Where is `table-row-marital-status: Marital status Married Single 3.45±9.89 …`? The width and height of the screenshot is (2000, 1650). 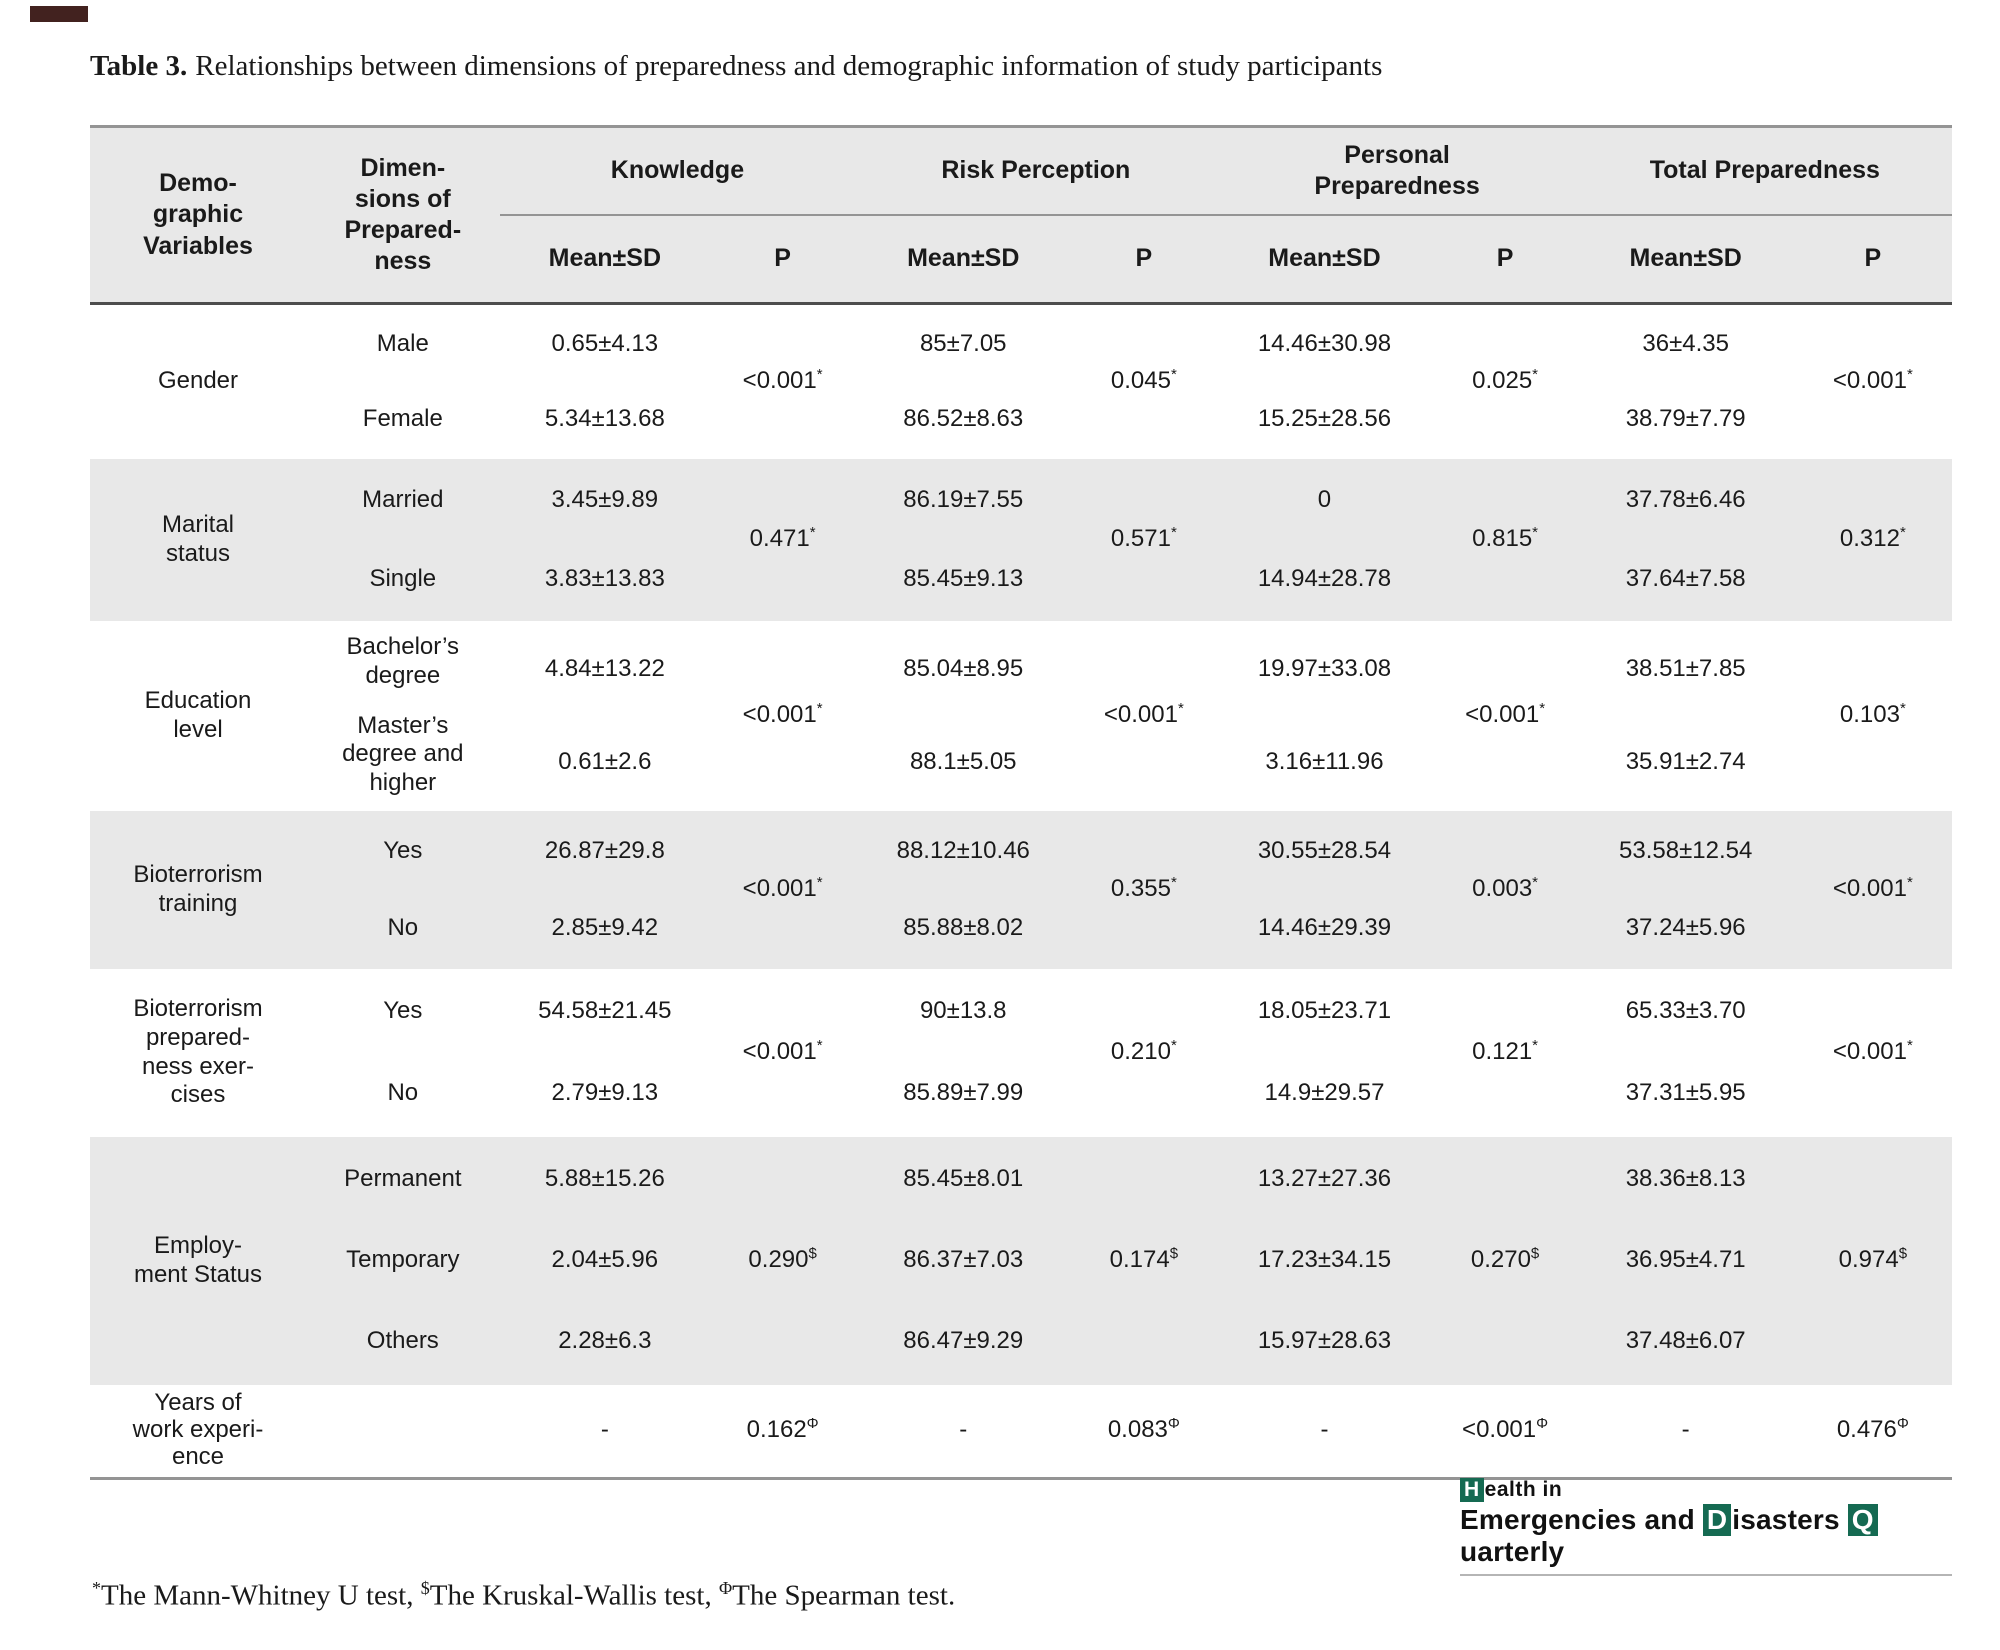 table-row-marital-status: Marital status Married Single 3.45±9.89 … is located at coordinates (1021, 539).